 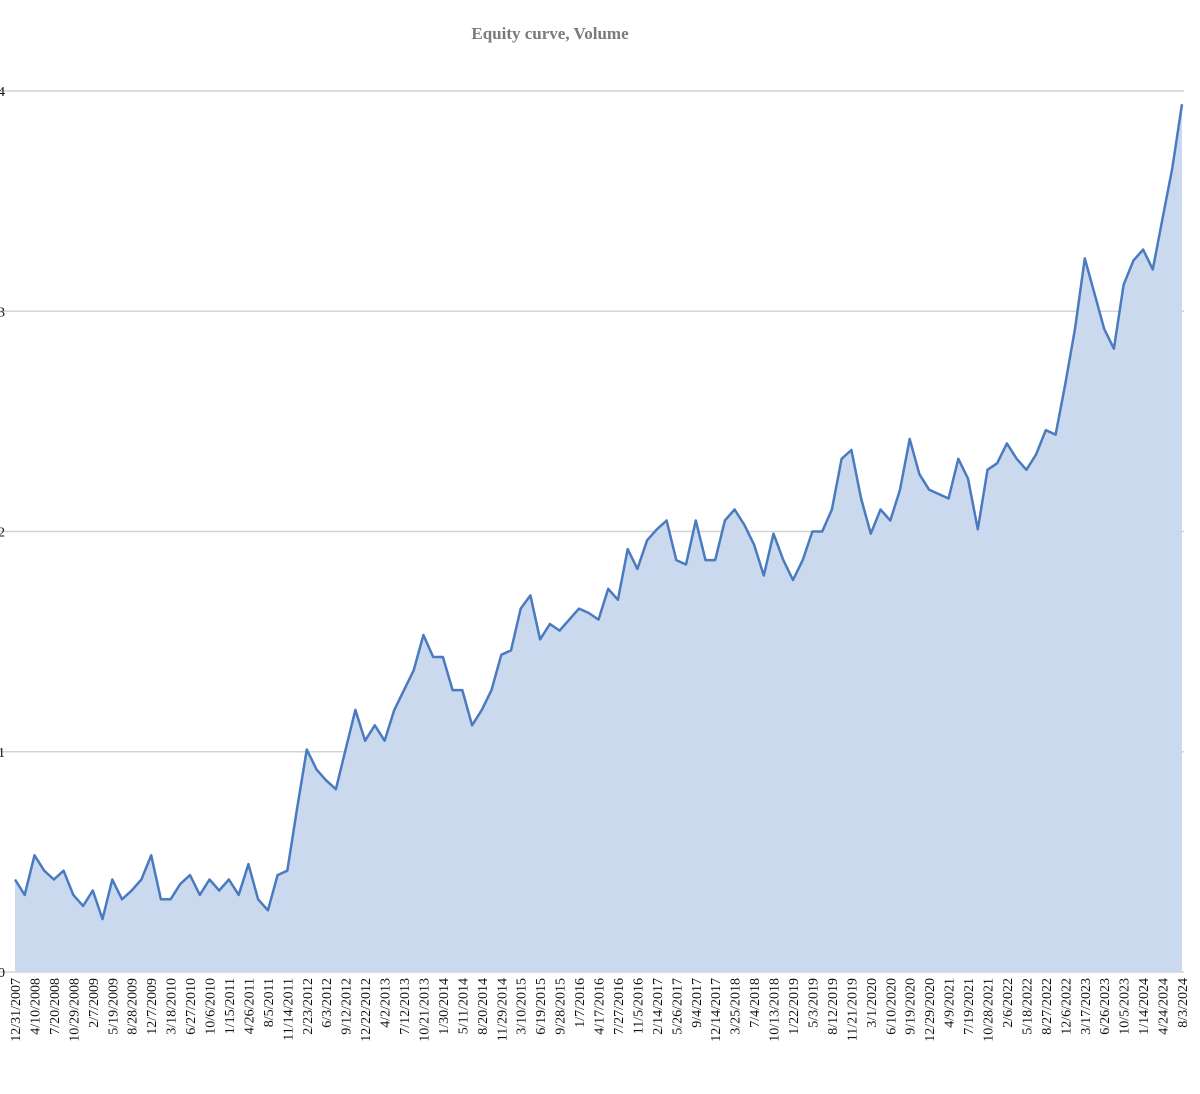 What do you see at coordinates (1164, 1006) in the screenshot?
I see `x-tick-label: 4/24/2024` at bounding box center [1164, 1006].